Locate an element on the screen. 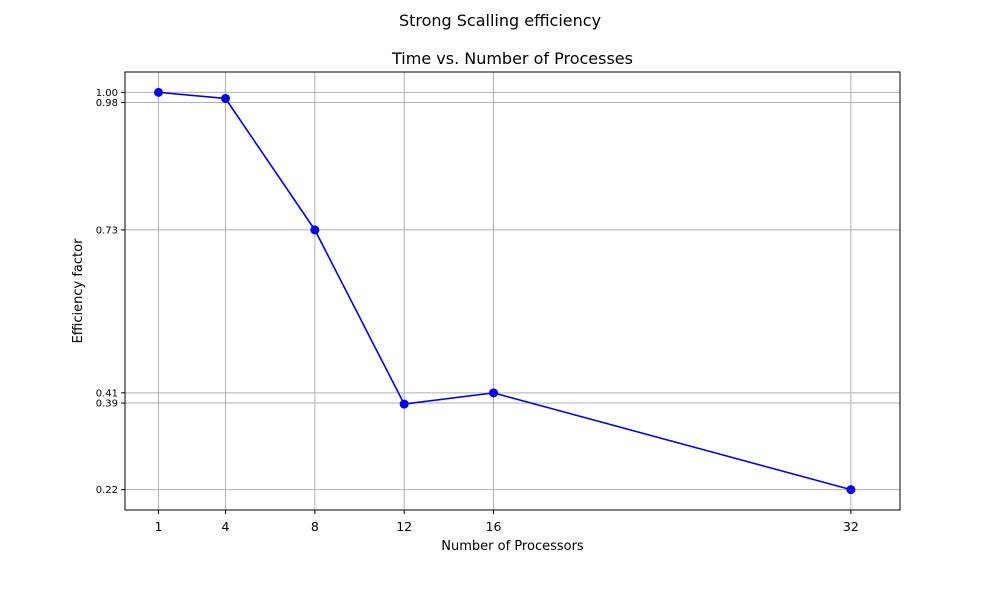 This screenshot has width=1000, height=604. x-tick-label: 16 is located at coordinates (494, 526).